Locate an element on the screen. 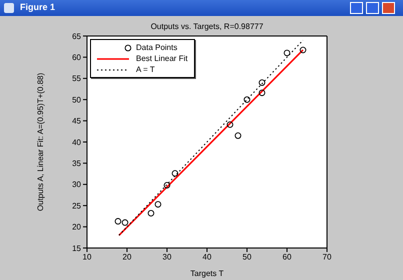  x-tick-label: 60 is located at coordinates (287, 257).